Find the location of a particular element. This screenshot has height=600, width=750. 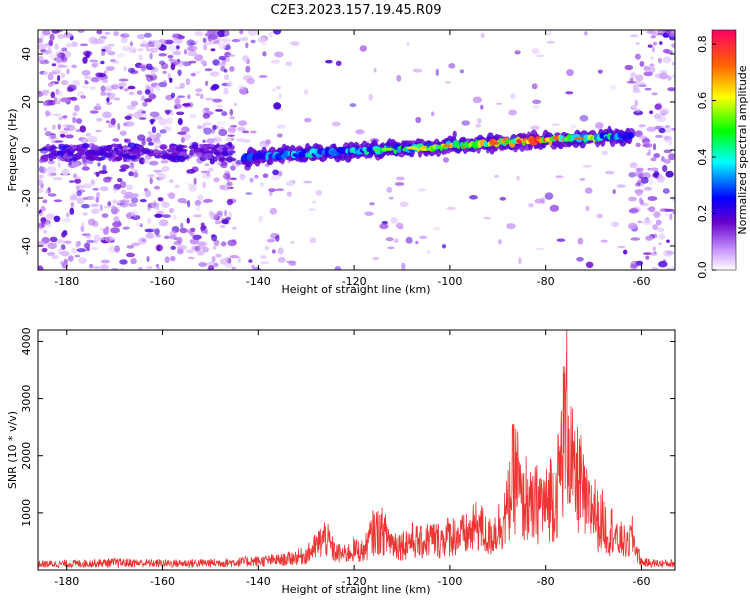

x-tick-label: -100 is located at coordinates (449, 281).